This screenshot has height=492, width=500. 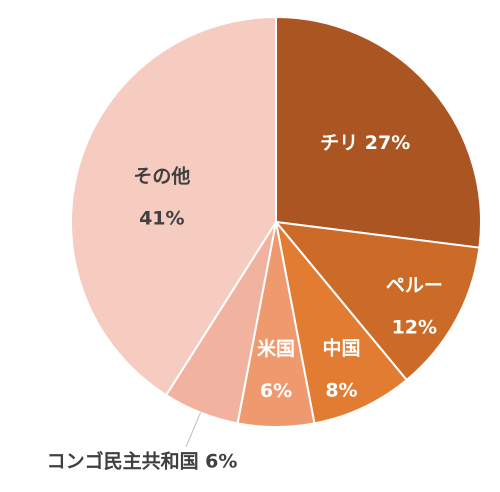 What do you see at coordinates (276, 391) in the screenshot?
I see `slice-value-label: 6%` at bounding box center [276, 391].